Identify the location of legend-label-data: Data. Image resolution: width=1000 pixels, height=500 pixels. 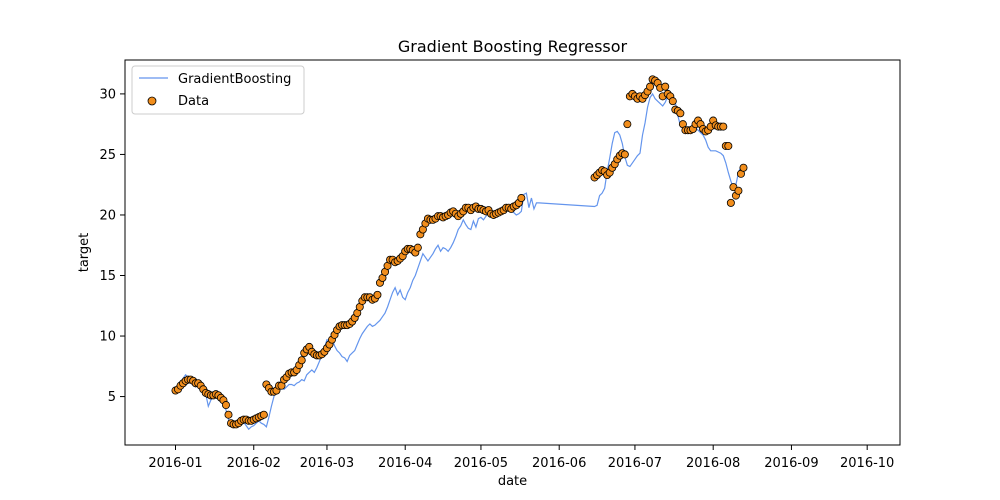
(193, 101).